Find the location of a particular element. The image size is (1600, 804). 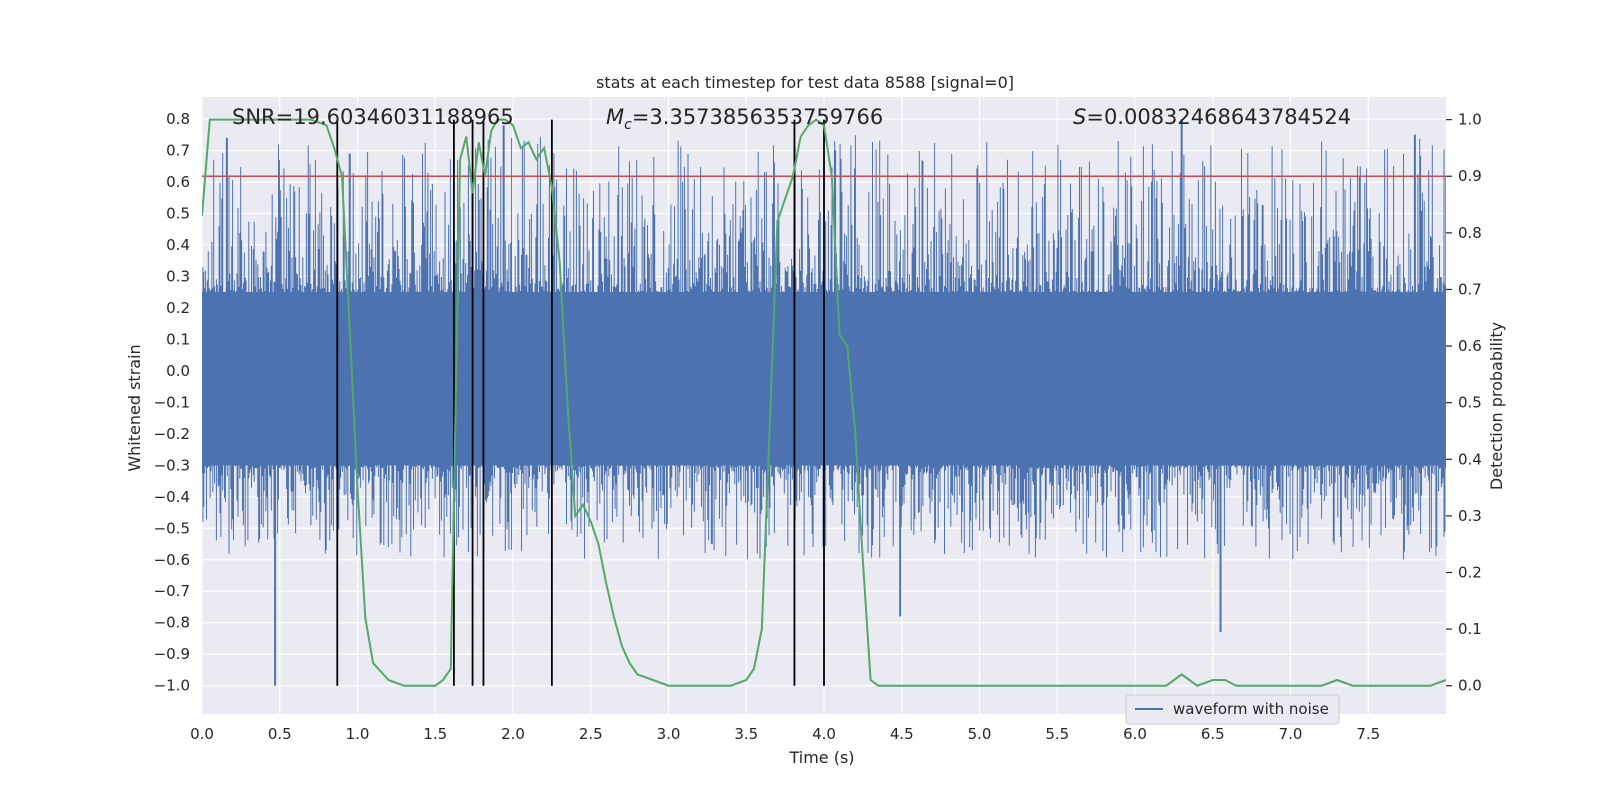

y2-tick-label: 0.4 is located at coordinates (1470, 459).